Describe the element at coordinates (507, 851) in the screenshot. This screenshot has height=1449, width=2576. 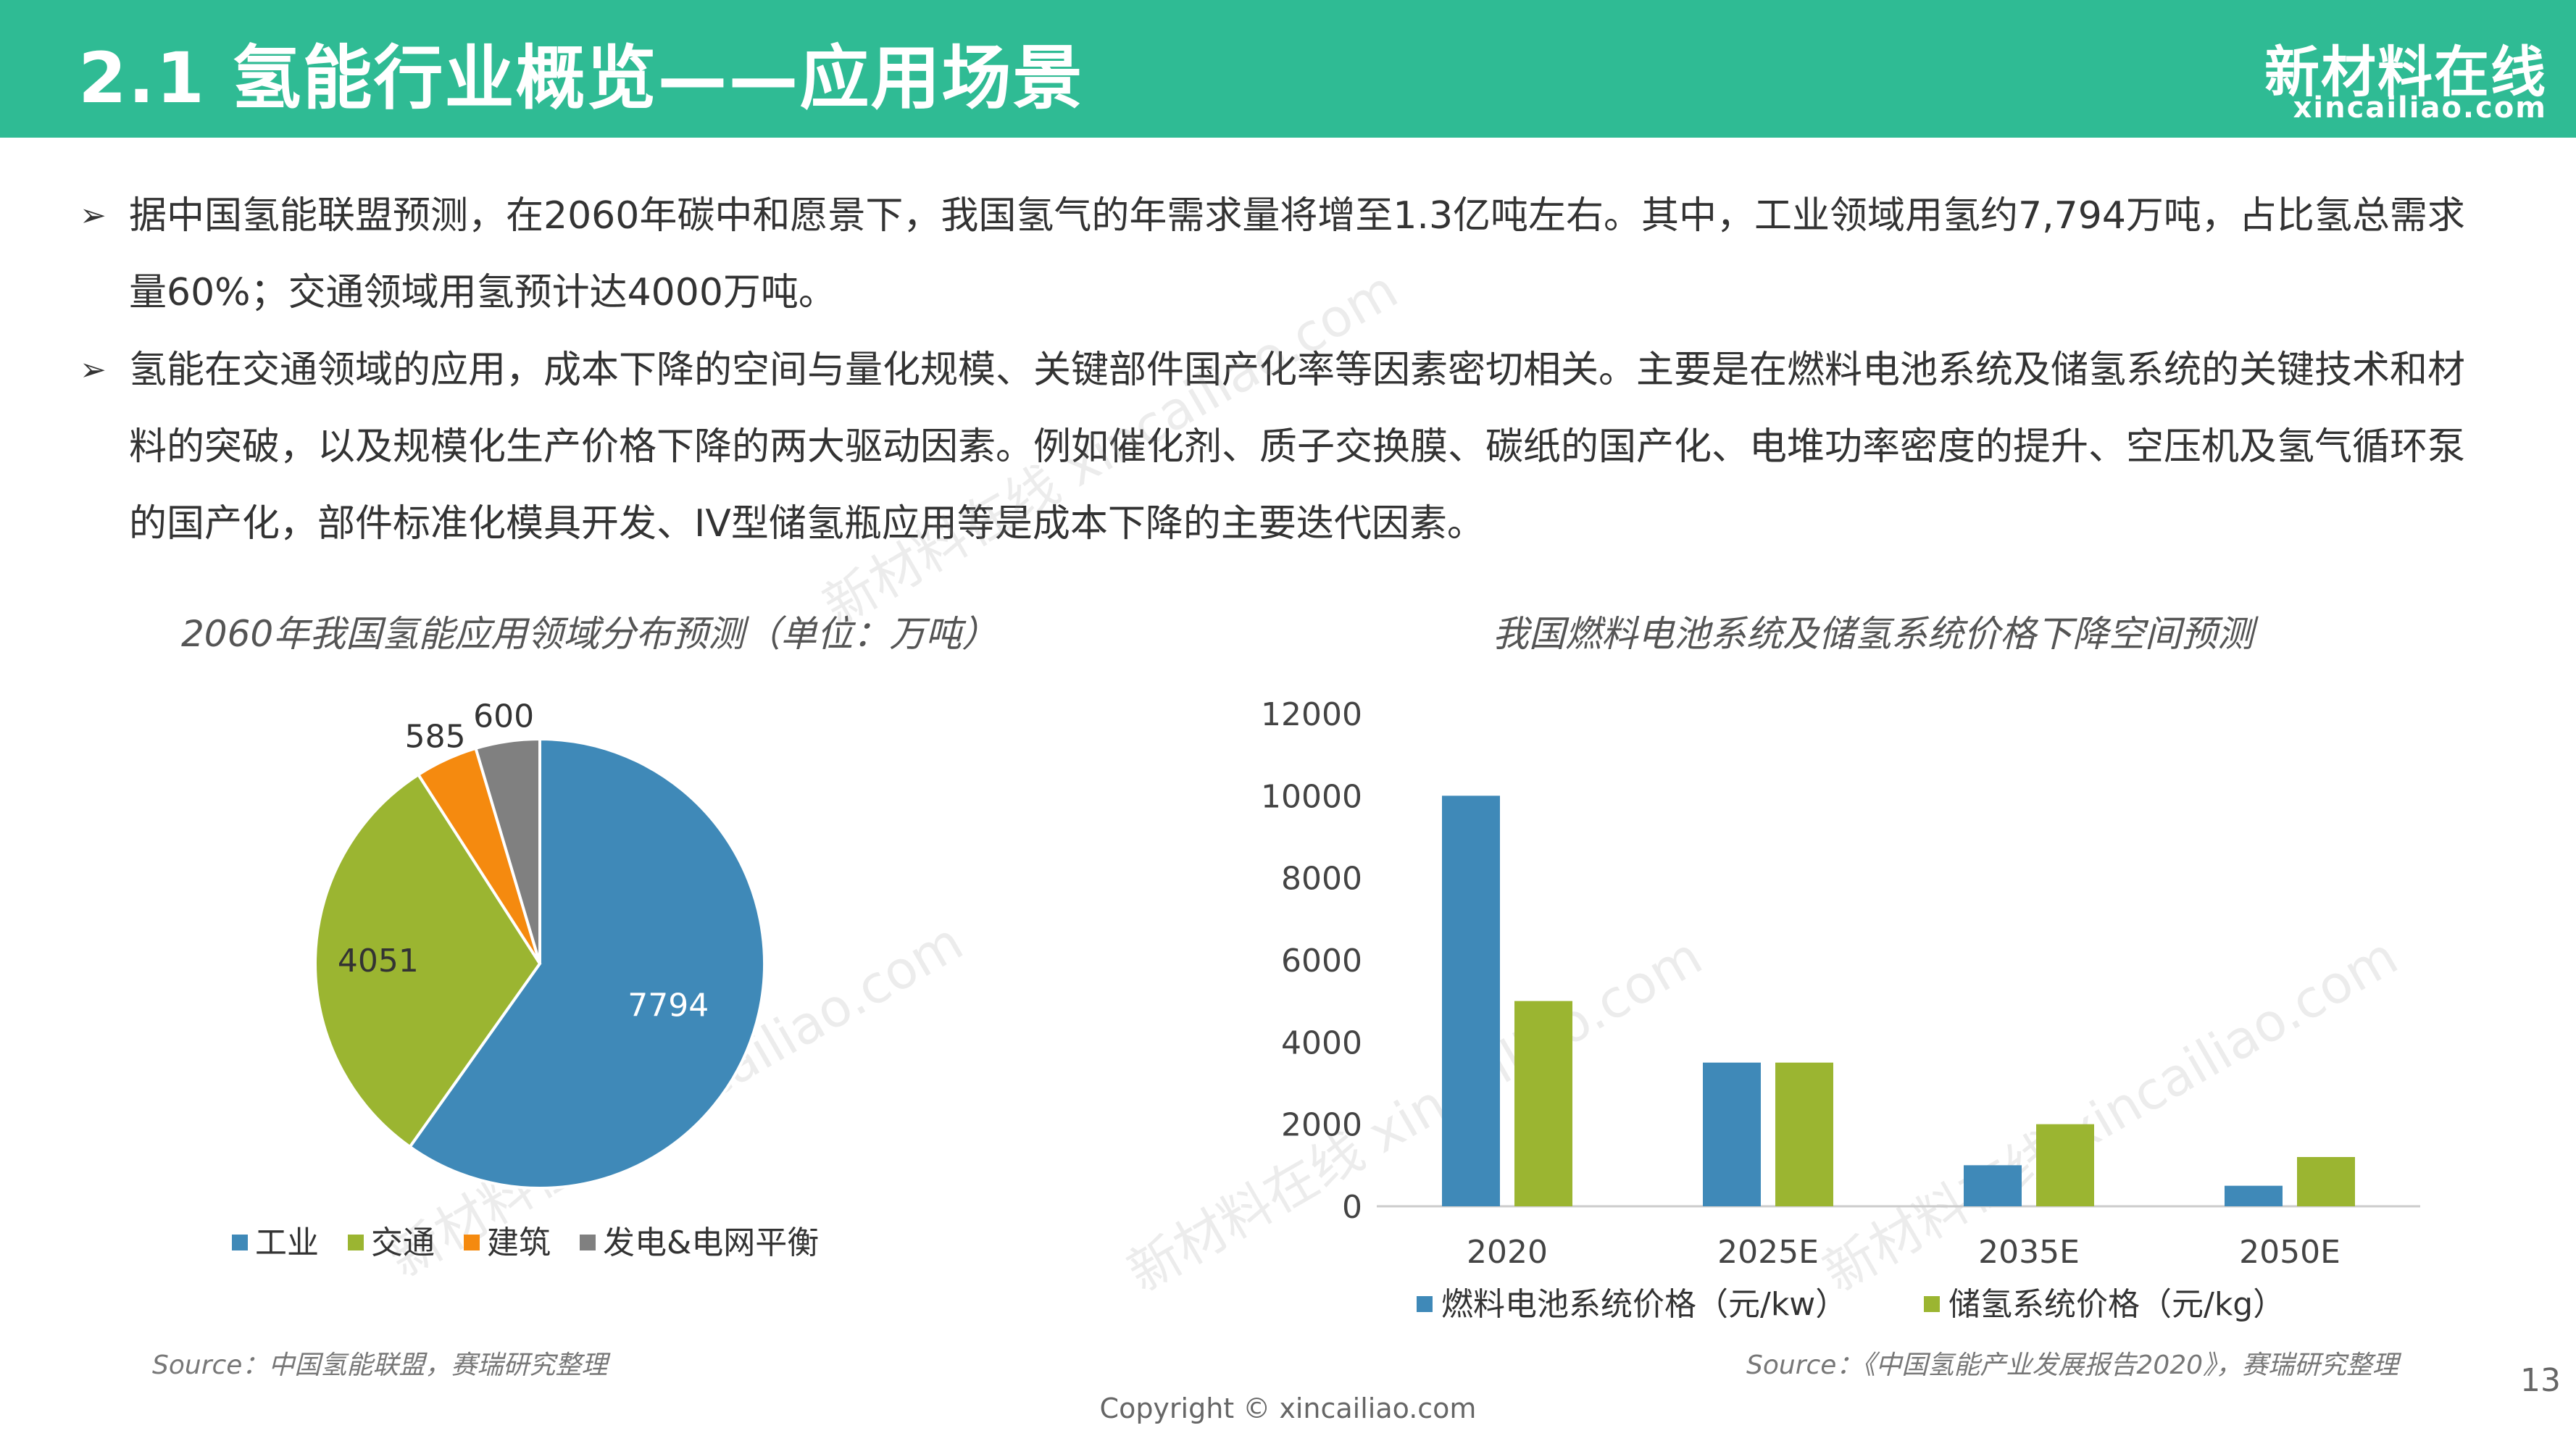
I see `pie-slice-发电&电网平衡` at that location.